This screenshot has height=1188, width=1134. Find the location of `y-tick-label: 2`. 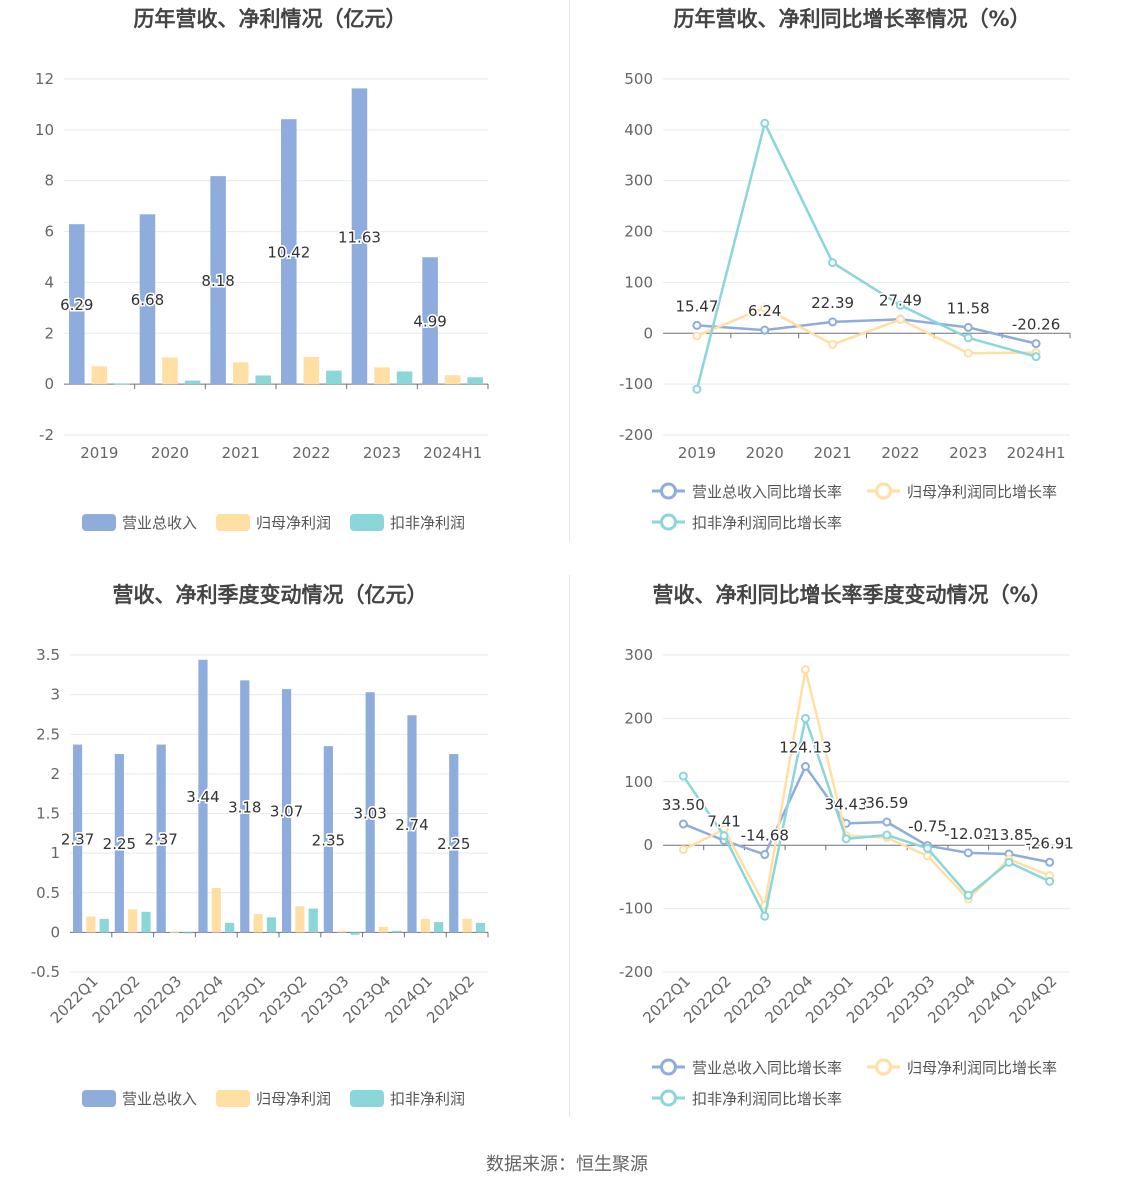

y-tick-label: 2 is located at coordinates (55, 774).